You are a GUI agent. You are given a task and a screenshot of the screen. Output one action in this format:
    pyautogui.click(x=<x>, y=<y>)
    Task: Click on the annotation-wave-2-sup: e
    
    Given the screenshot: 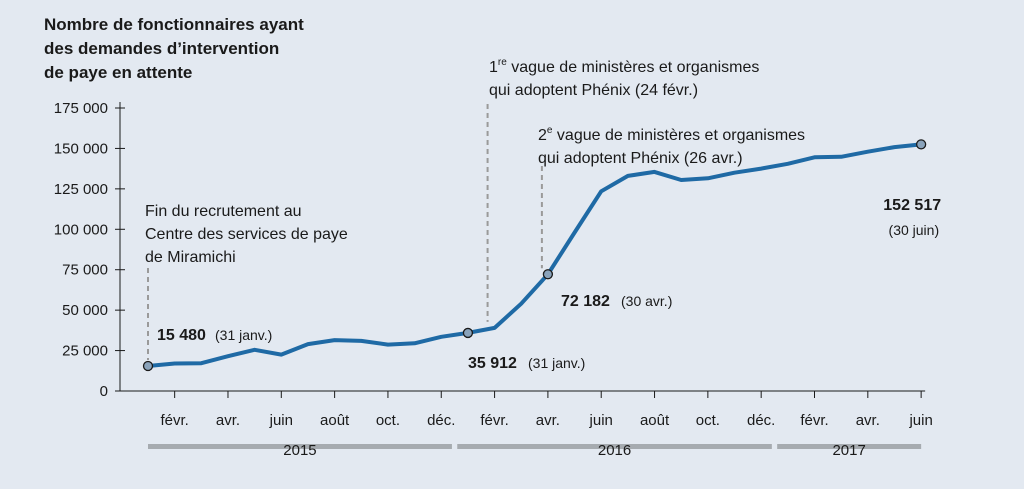 What is the action you would take?
    pyautogui.click(x=550, y=130)
    